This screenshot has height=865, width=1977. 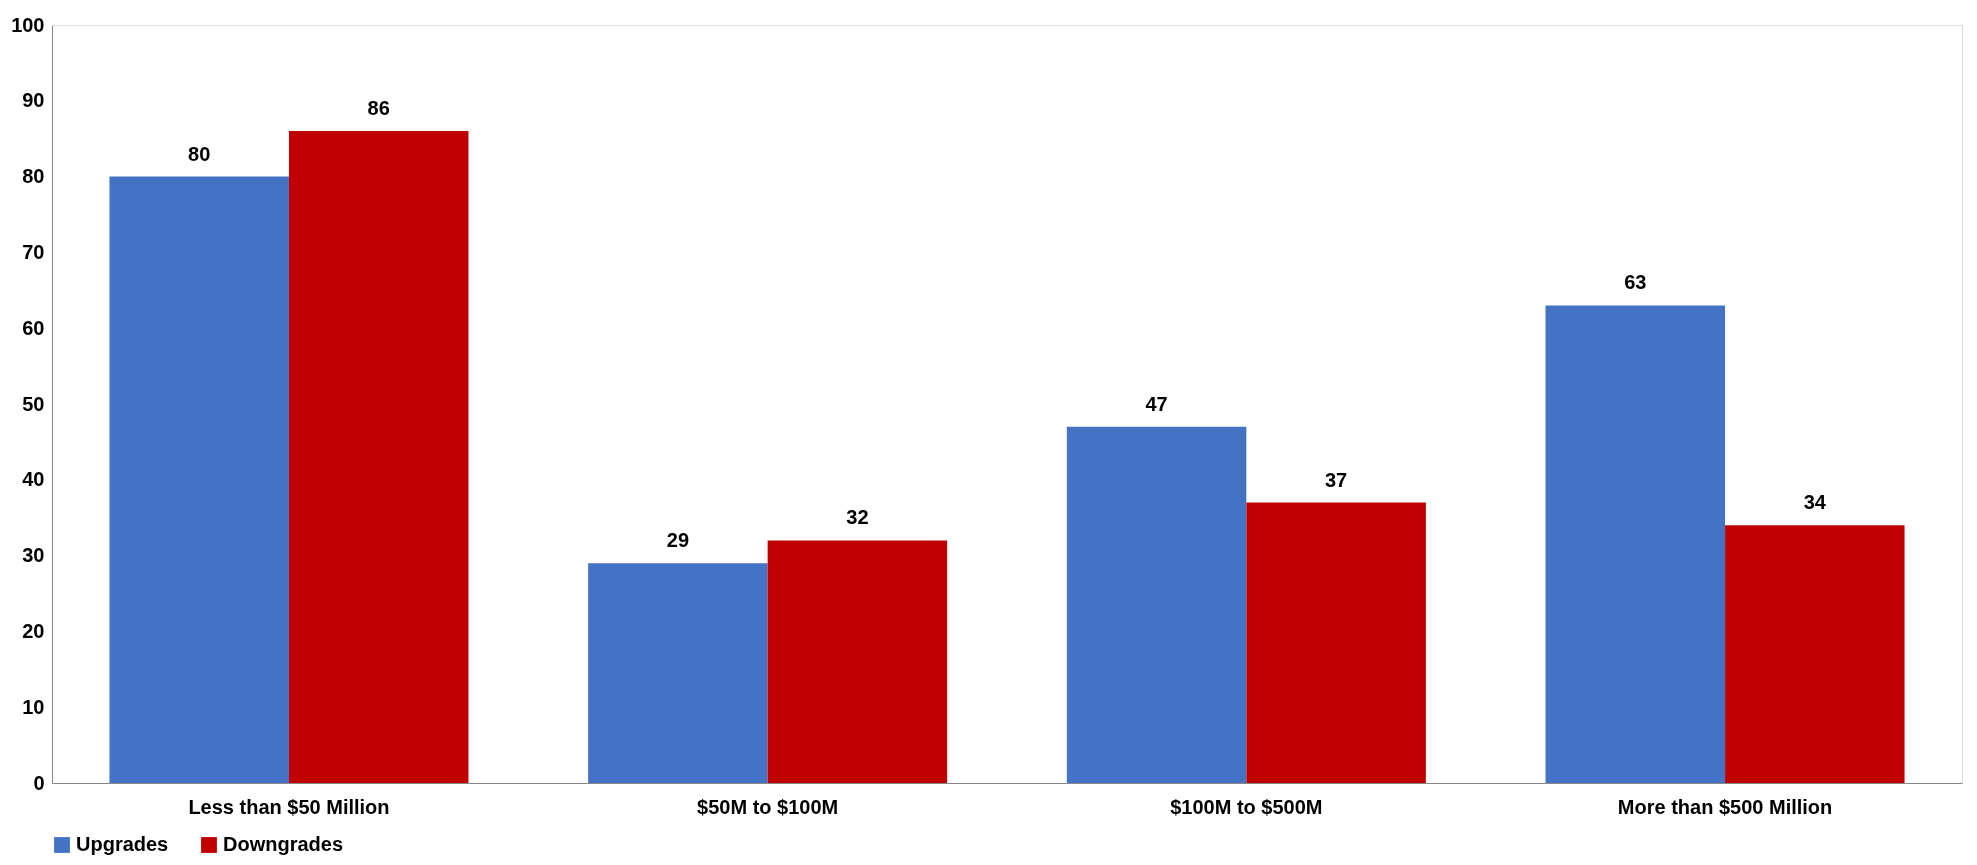 I want to click on y-tick-label: 100, so click(x=28, y=24).